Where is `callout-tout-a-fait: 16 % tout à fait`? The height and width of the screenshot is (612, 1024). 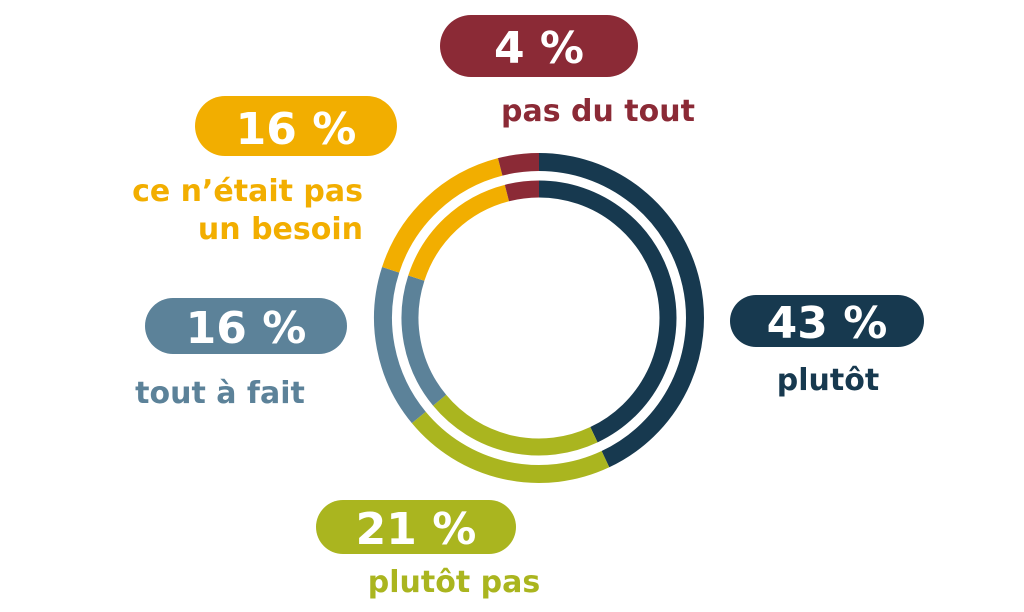 callout-tout-a-fait: 16 % tout à fait is located at coordinates (241, 354).